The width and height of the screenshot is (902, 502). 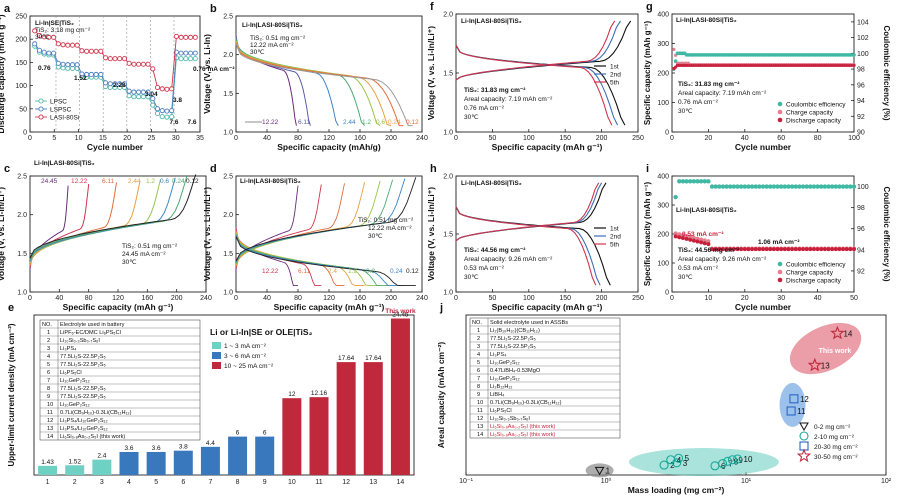 What do you see at coordinates (278, 226) in the screenshot?
I see `charge-curve` at bounding box center [278, 226].